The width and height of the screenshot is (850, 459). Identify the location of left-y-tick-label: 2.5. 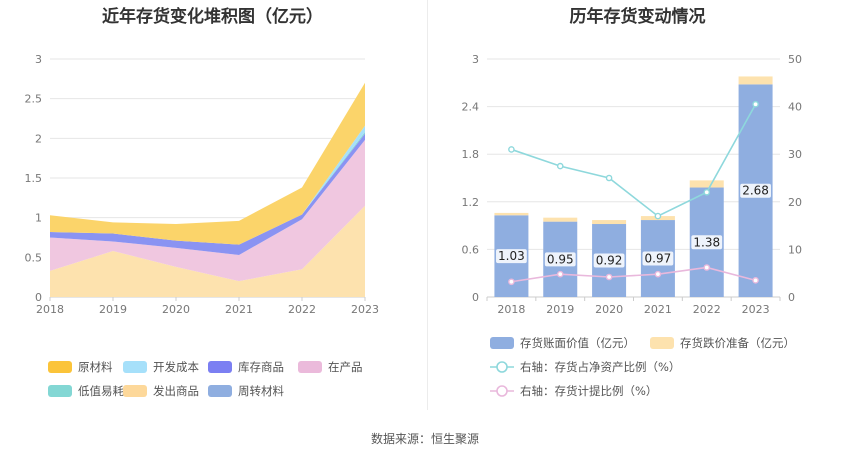
(34, 99).